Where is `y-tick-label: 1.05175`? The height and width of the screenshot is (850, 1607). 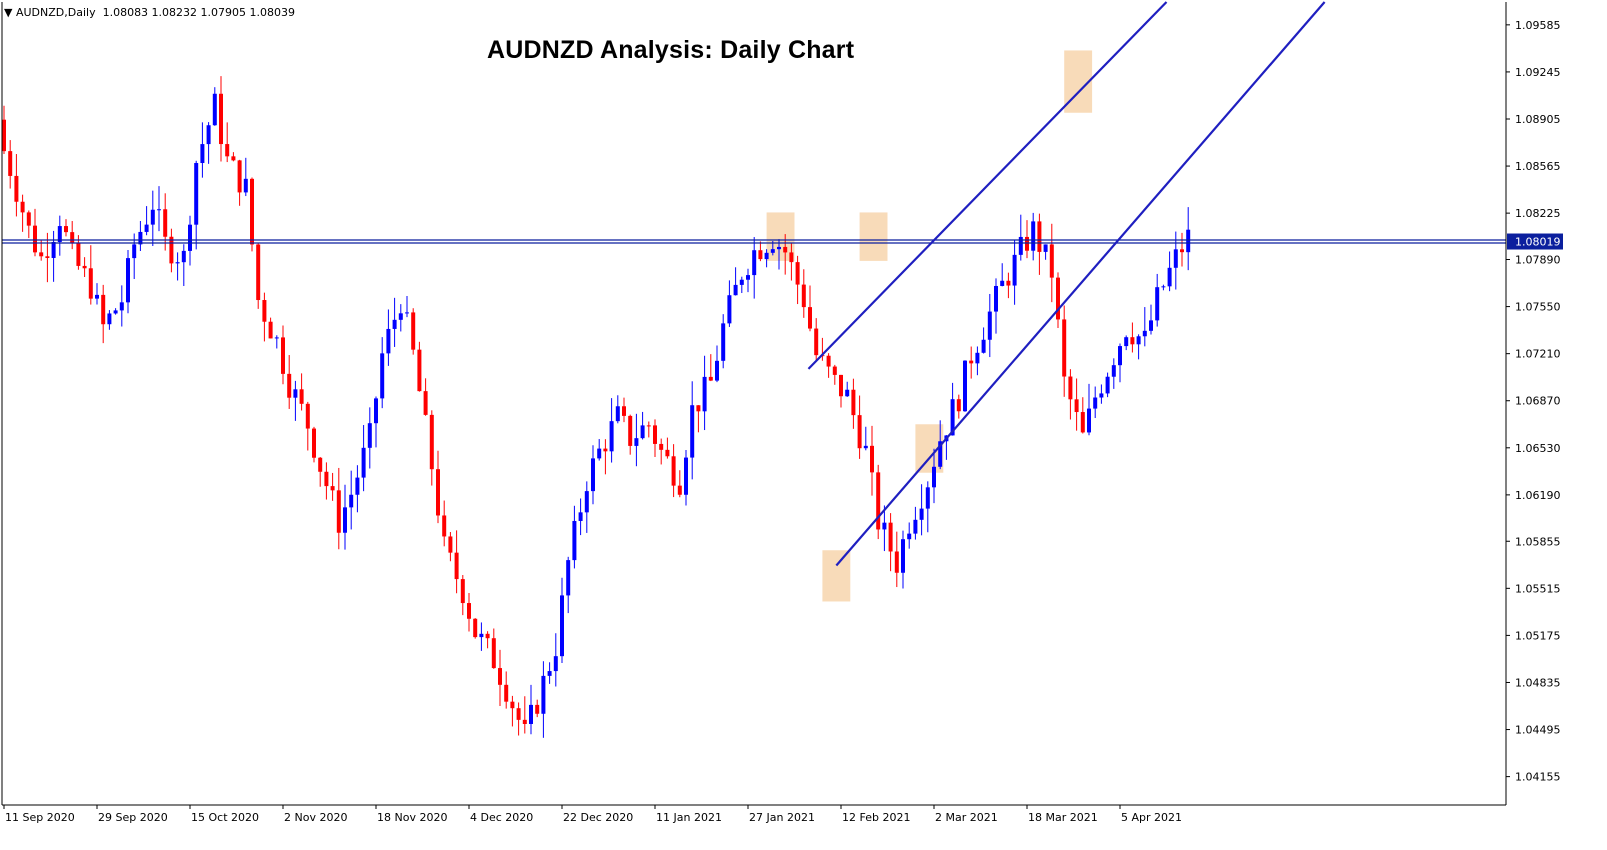 y-tick-label: 1.05175 is located at coordinates (1538, 635).